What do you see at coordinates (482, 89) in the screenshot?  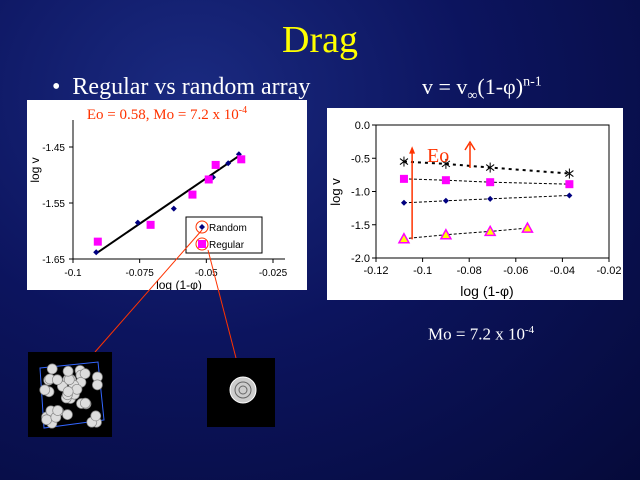 I see `drag-formula: v = v∞(1-φ)n-1` at bounding box center [482, 89].